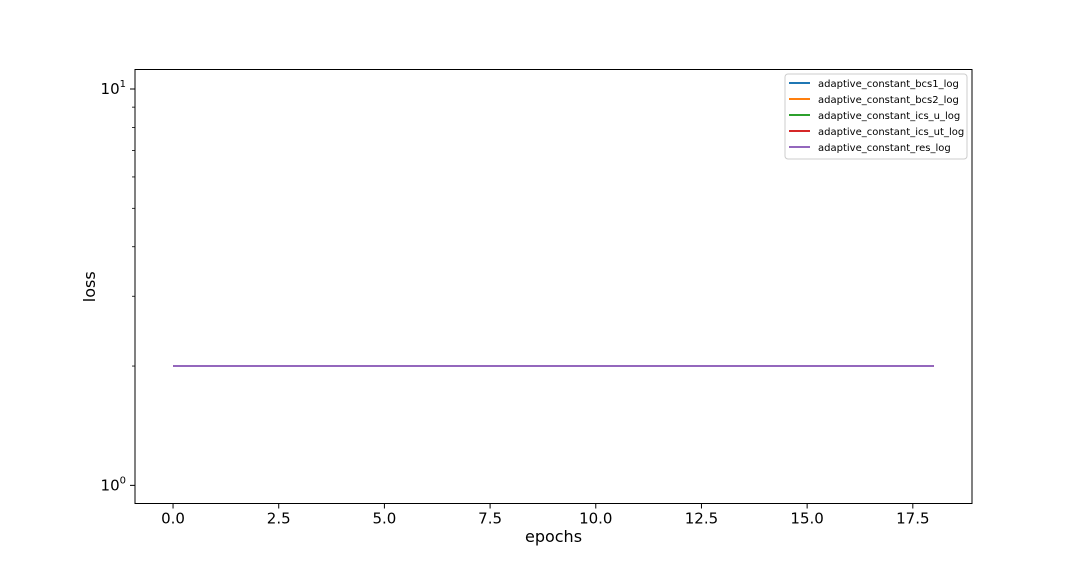  What do you see at coordinates (888, 84) in the screenshot?
I see `legend-label-1: adaptive_constant_bcs1_log` at bounding box center [888, 84].